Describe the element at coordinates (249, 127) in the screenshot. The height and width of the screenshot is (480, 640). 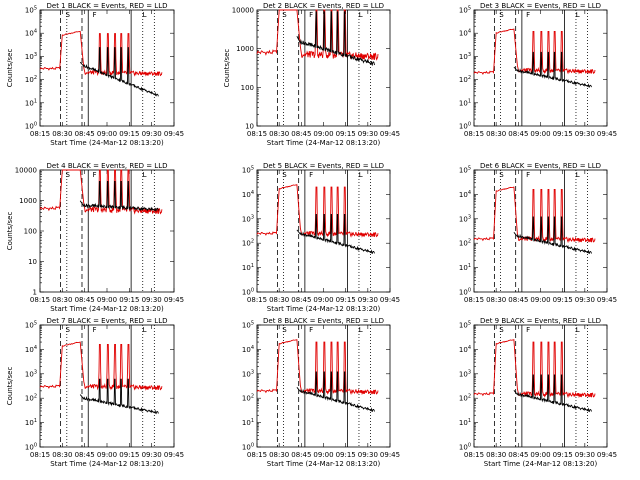
I see `y-tick-label: 10` at that location.